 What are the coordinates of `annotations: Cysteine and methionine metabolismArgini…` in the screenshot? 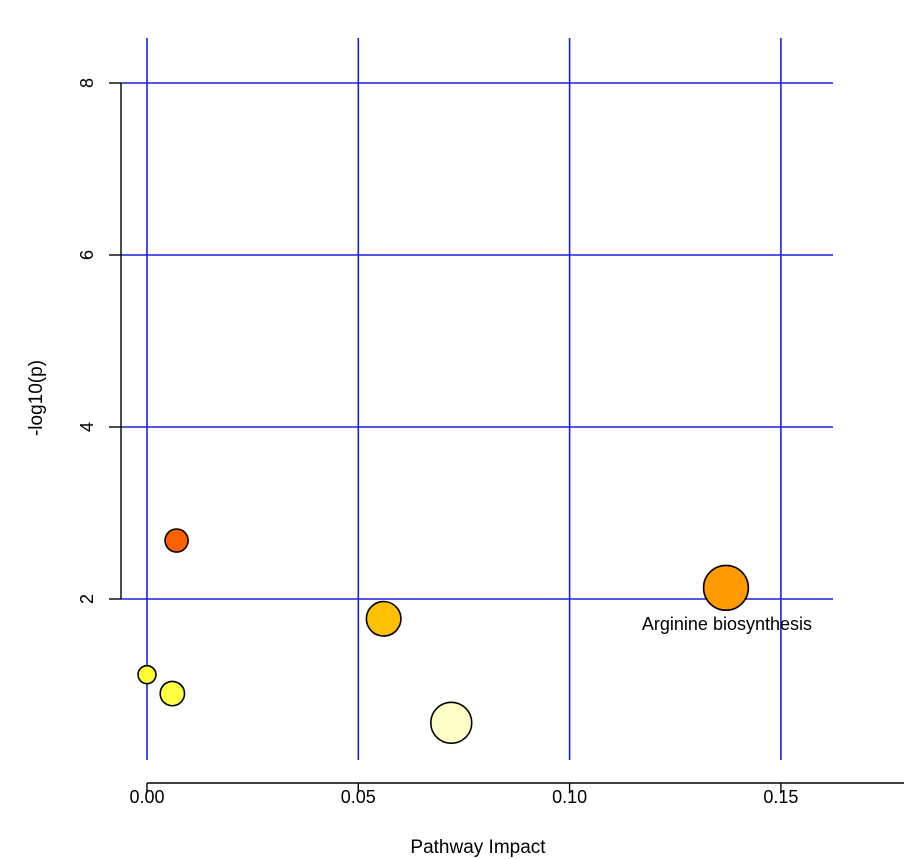 It's located at (727, 624).